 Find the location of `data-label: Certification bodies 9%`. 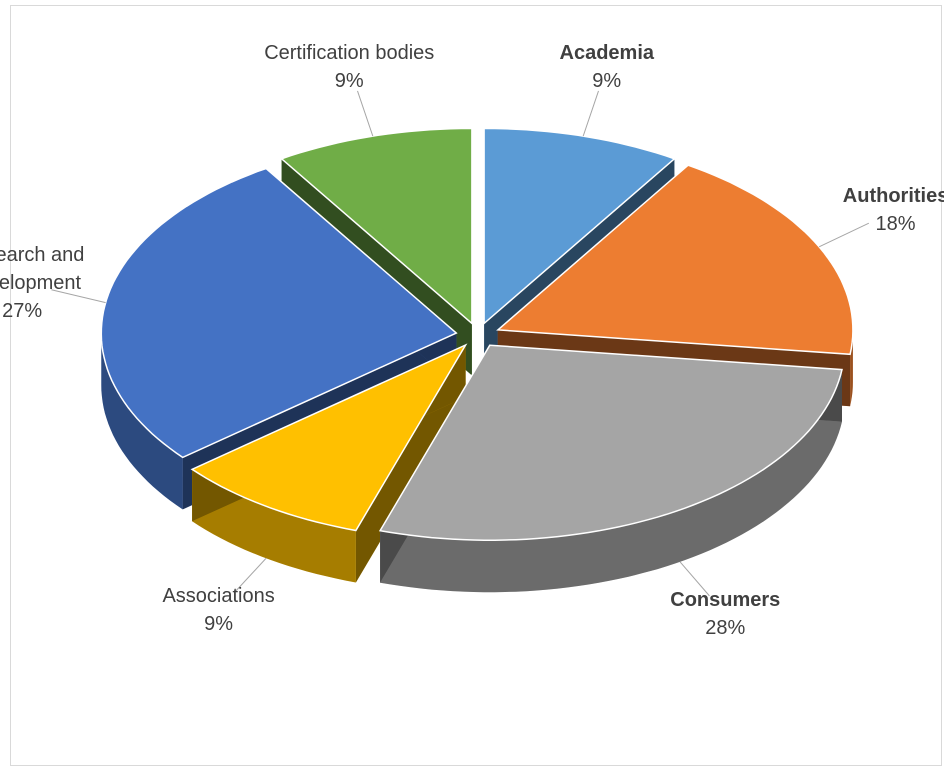

data-label: Certification bodies 9% is located at coordinates (349, 67).